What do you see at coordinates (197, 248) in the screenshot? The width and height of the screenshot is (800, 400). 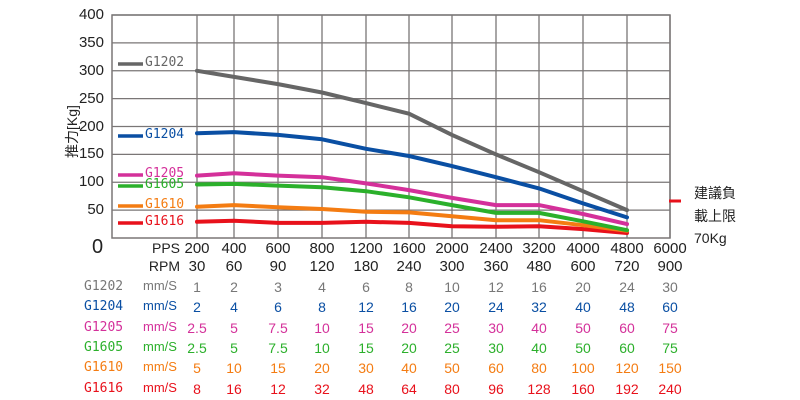 I see `x-tick-pps-200: 200` at bounding box center [197, 248].